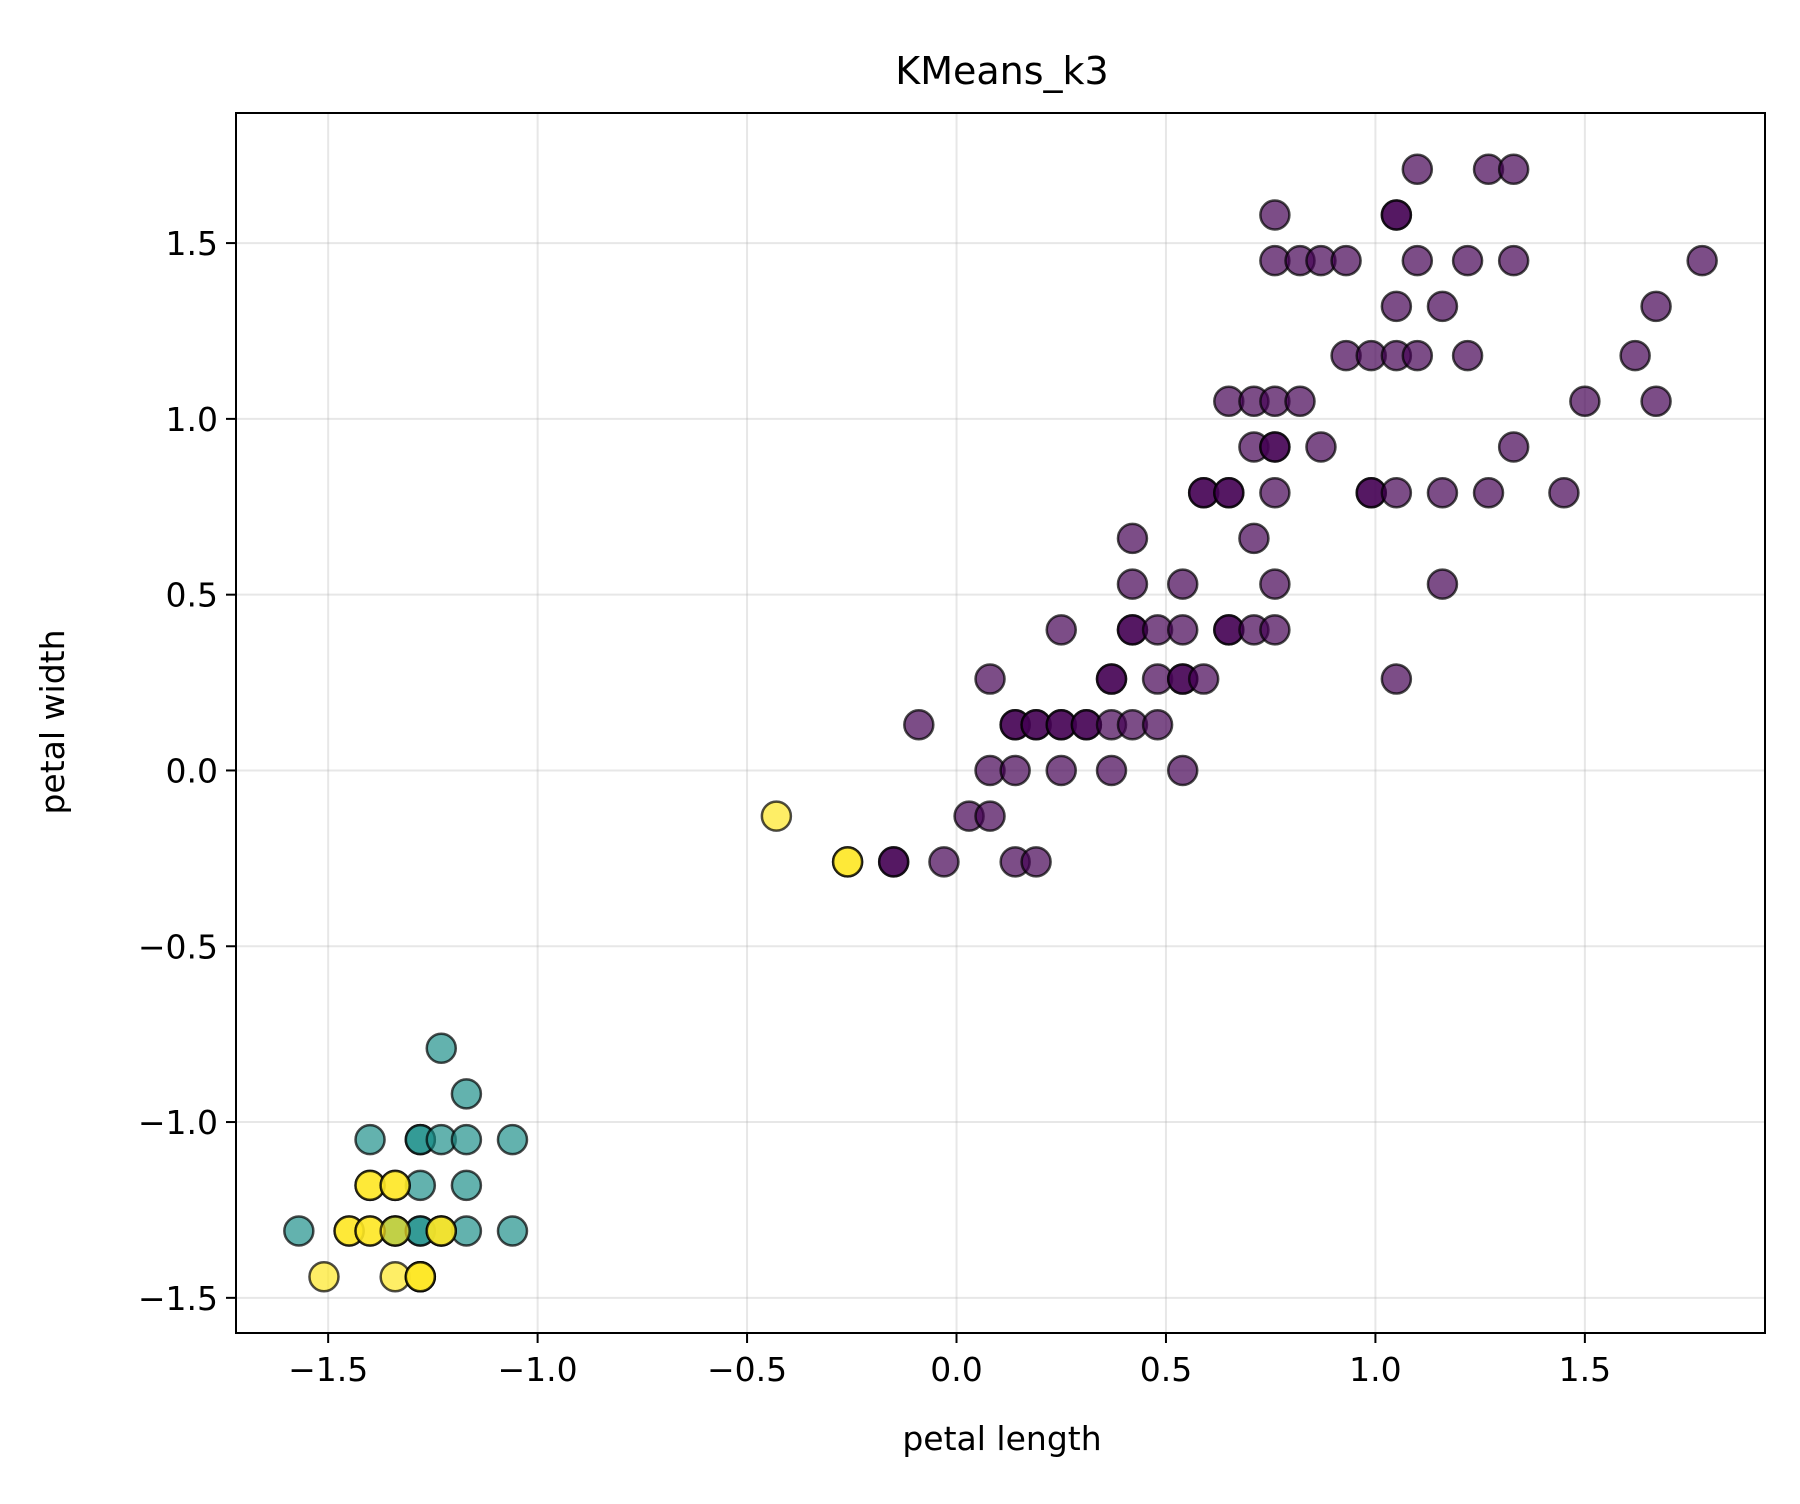 The width and height of the screenshot is (1800, 1504). Describe the element at coordinates (192, 243) in the screenshot. I see `y-tick-label: 1.5` at that location.